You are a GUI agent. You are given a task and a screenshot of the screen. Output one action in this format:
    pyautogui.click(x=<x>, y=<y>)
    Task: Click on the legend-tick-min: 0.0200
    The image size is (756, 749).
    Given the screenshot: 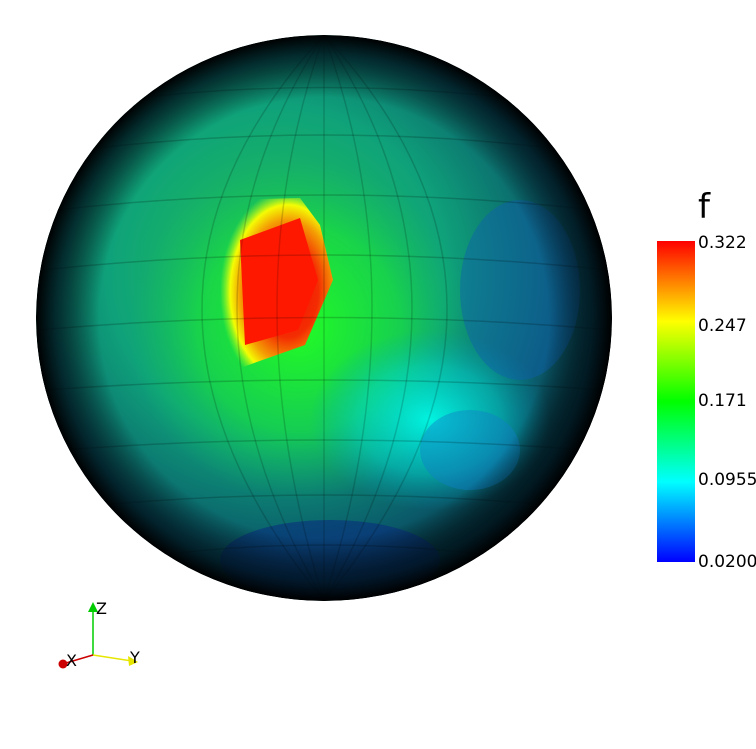 What is the action you would take?
    pyautogui.click(x=727, y=562)
    